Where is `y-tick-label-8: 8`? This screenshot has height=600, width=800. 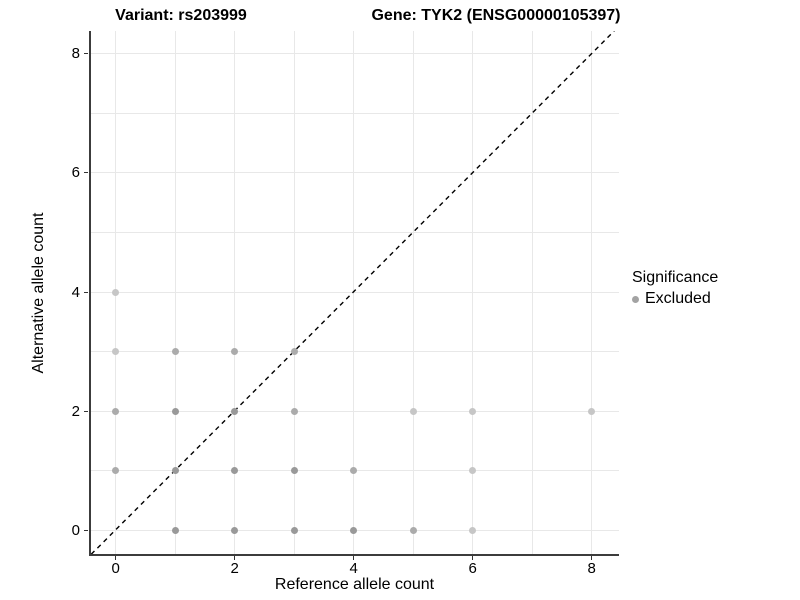
y-tick-label-8: 8 is located at coordinates (75, 54).